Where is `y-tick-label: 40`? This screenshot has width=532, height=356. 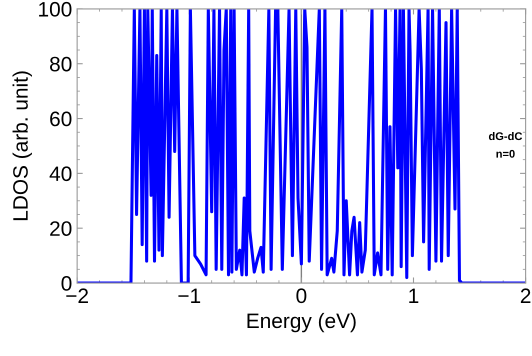 y-tick-label: 40 is located at coordinates (61, 174).